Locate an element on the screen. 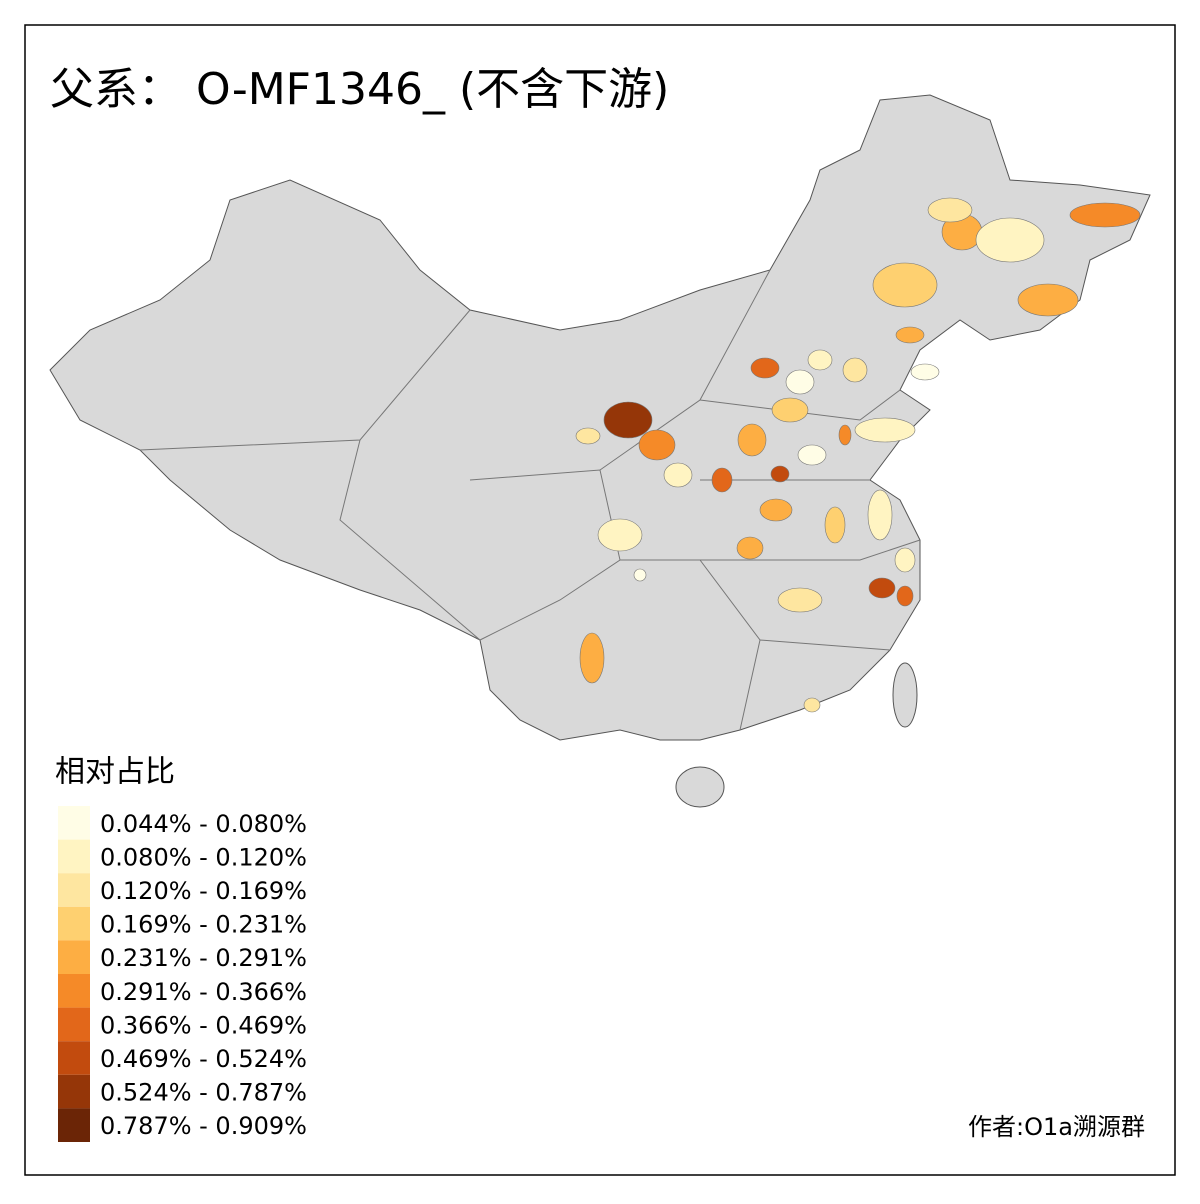  legend-label: 0.120% - 0.169% is located at coordinates (203, 891).